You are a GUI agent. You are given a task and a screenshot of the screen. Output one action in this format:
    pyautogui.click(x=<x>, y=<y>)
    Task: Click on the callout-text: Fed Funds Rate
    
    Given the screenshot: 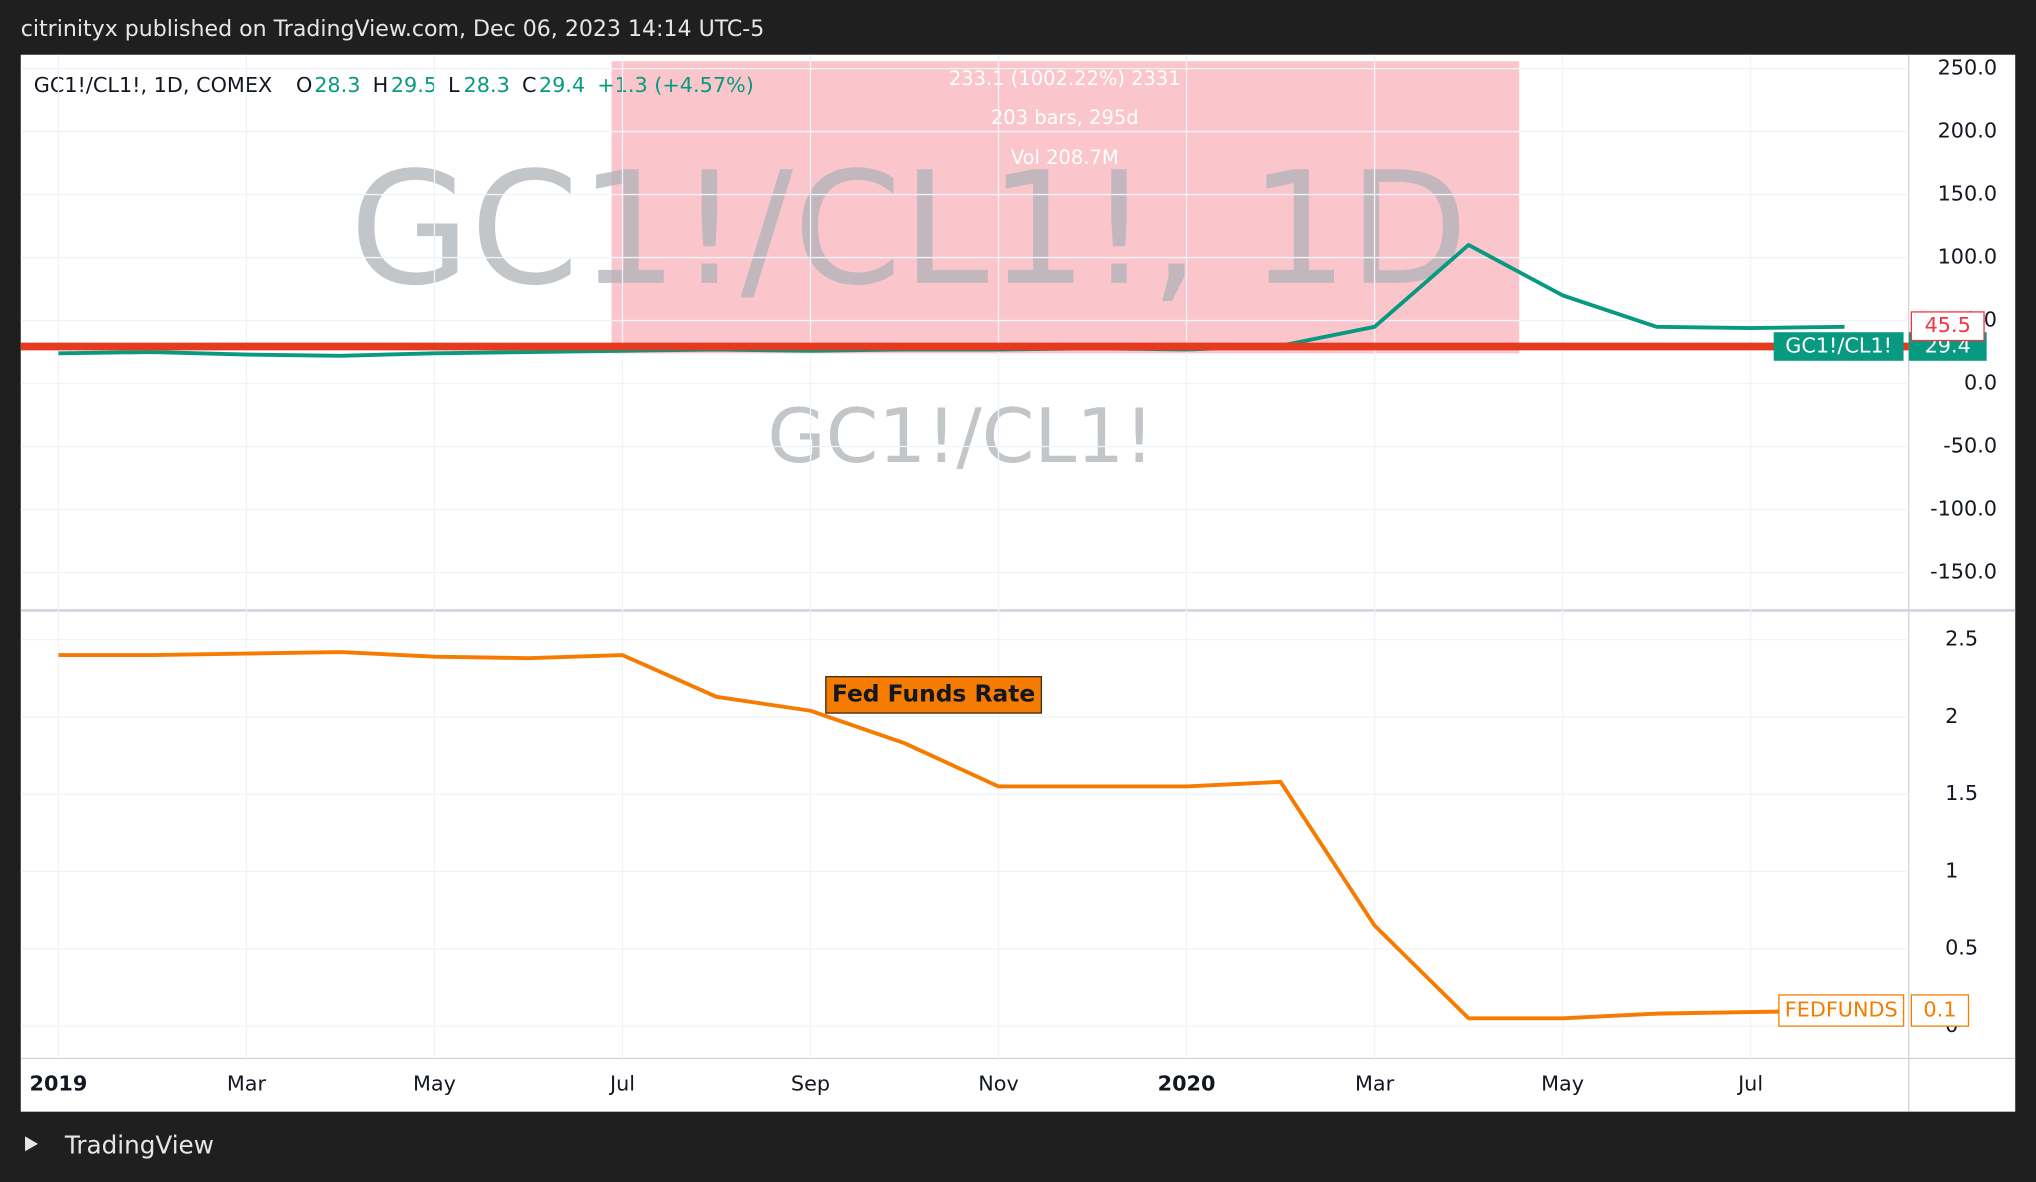 What is the action you would take?
    pyautogui.click(x=933, y=693)
    